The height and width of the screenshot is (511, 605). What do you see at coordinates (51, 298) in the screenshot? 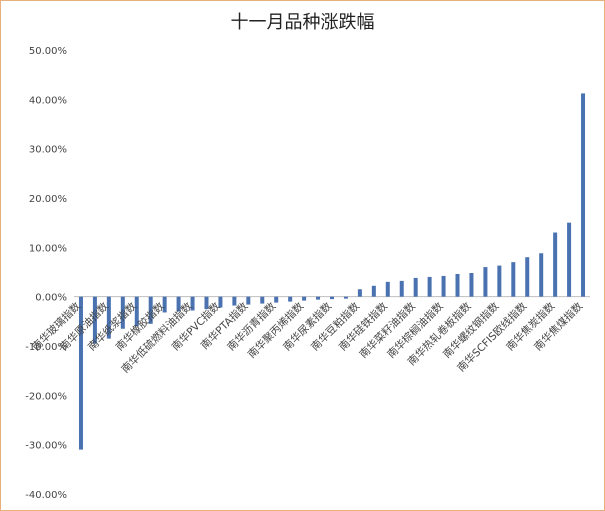
I see `y-tick-label: 0.00%` at bounding box center [51, 298].